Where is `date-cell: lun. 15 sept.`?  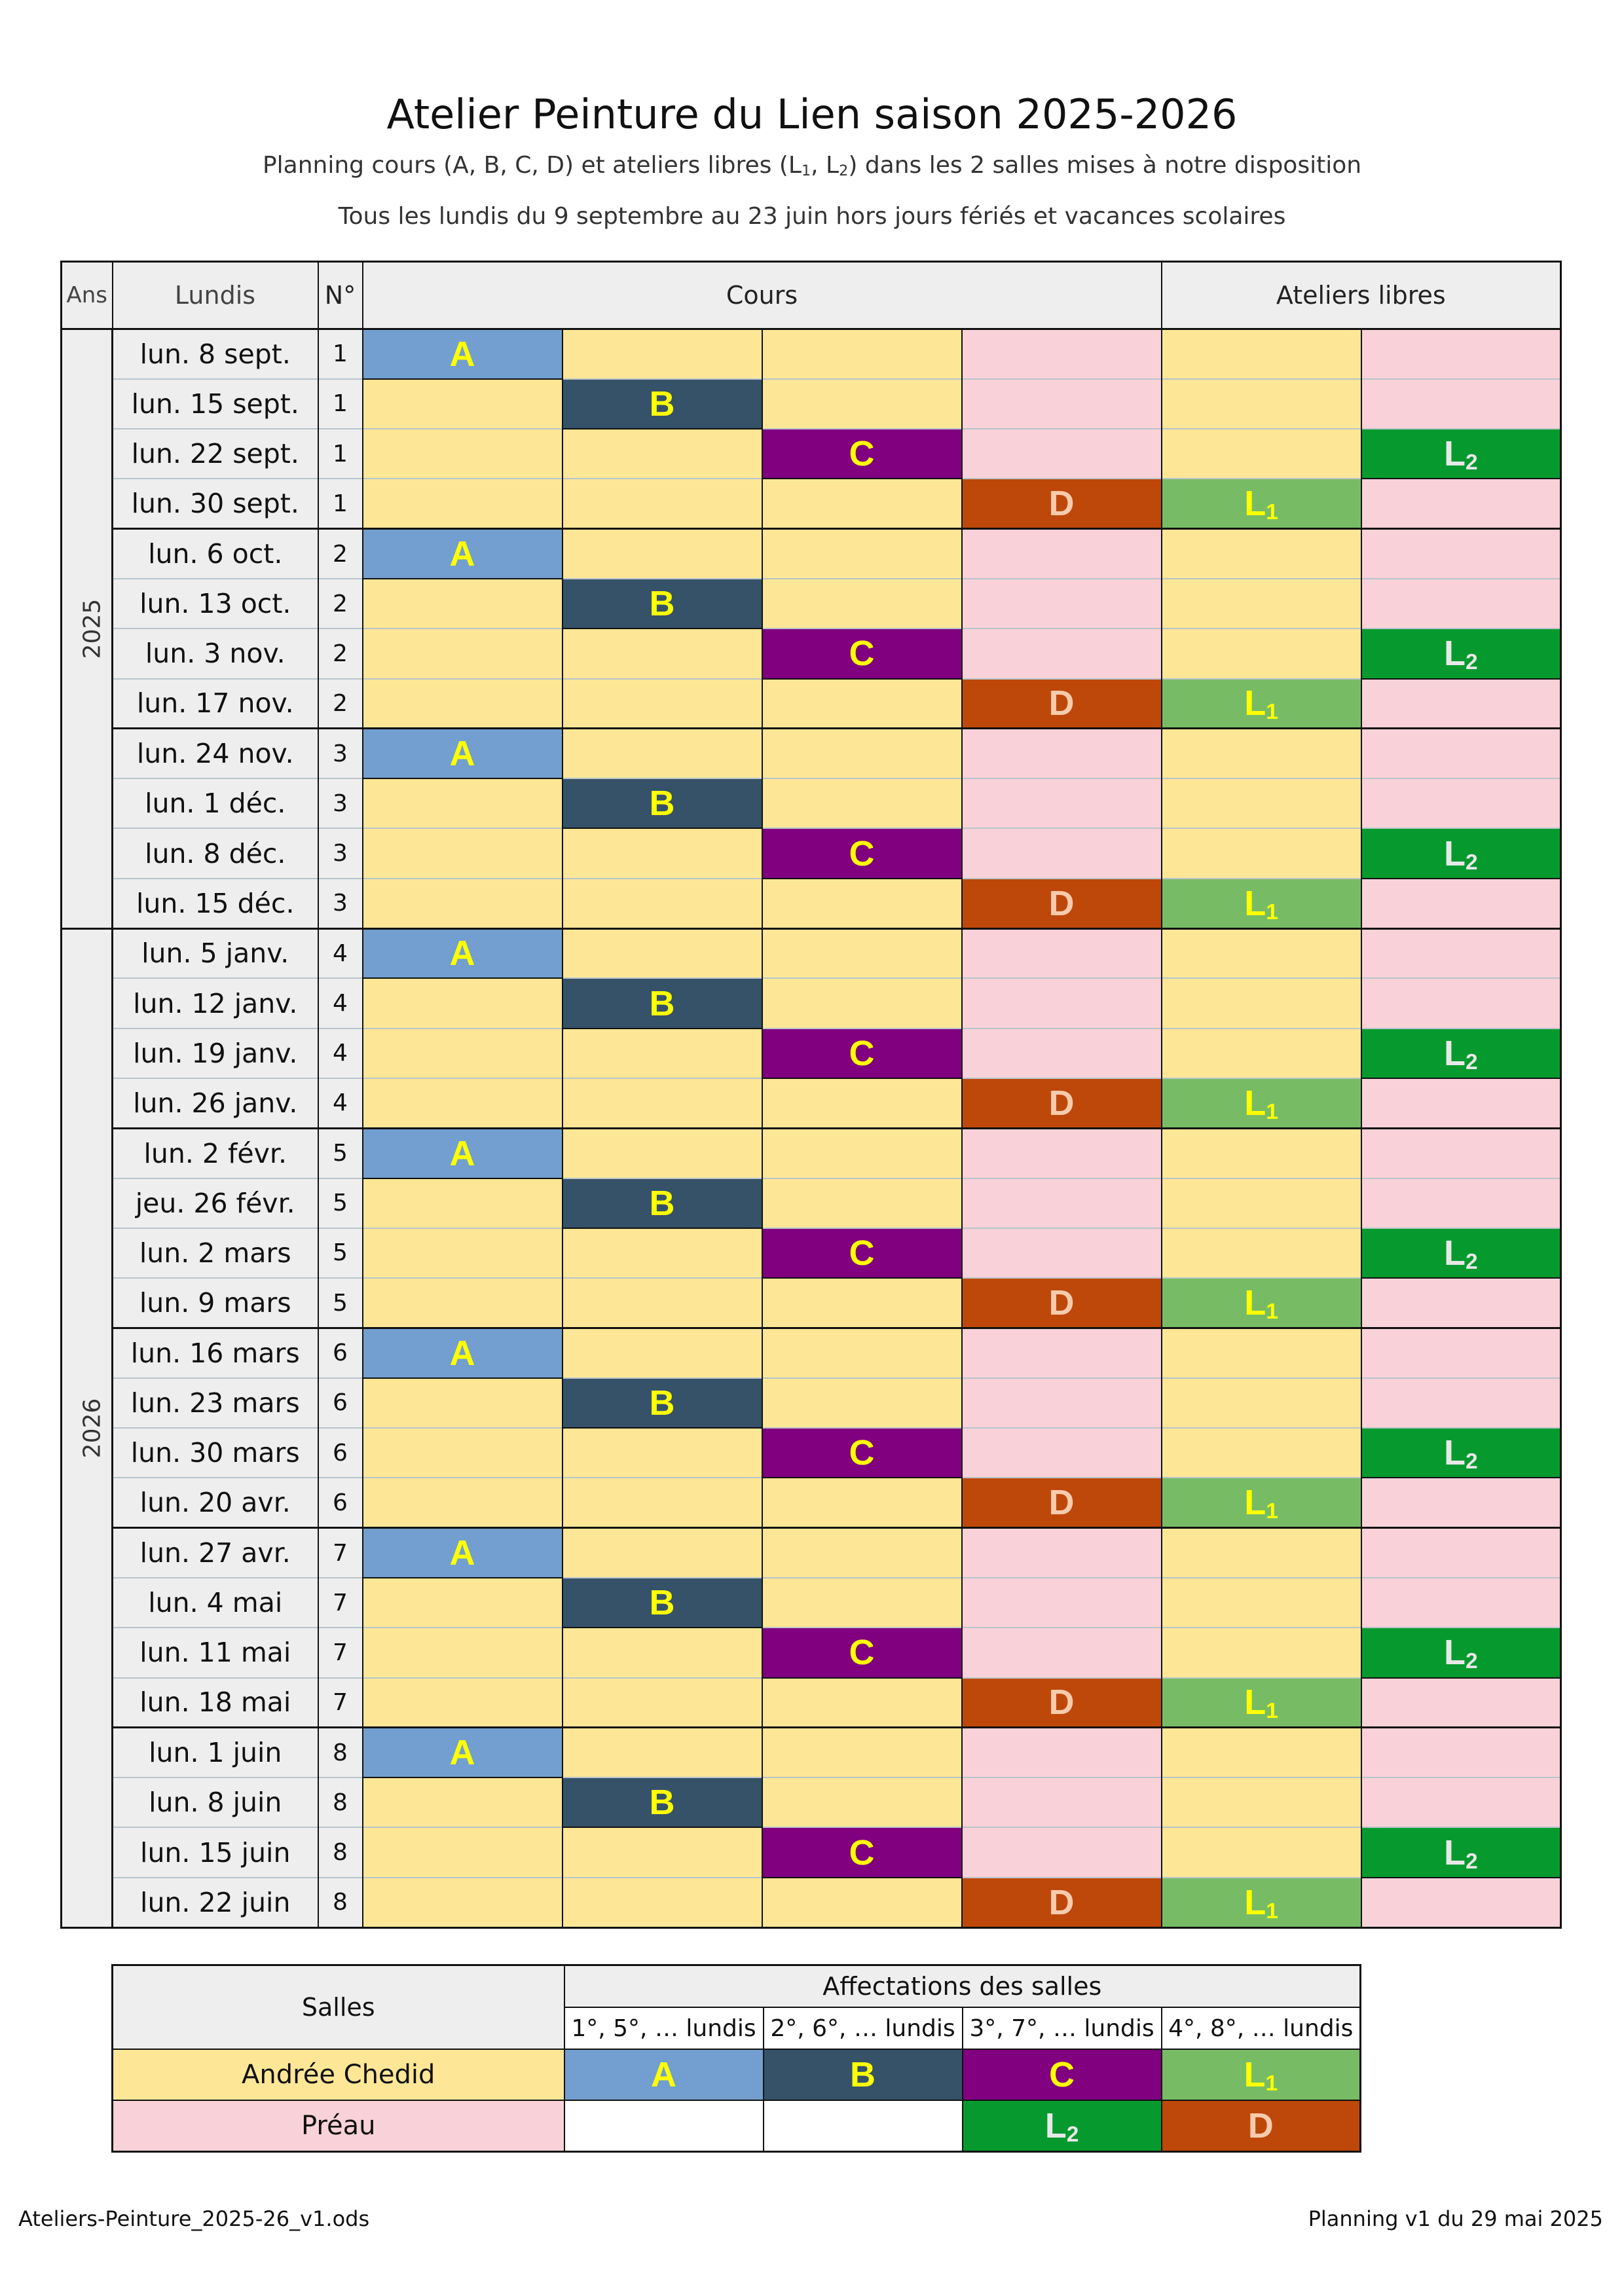 date-cell: lun. 15 sept. is located at coordinates (215, 403).